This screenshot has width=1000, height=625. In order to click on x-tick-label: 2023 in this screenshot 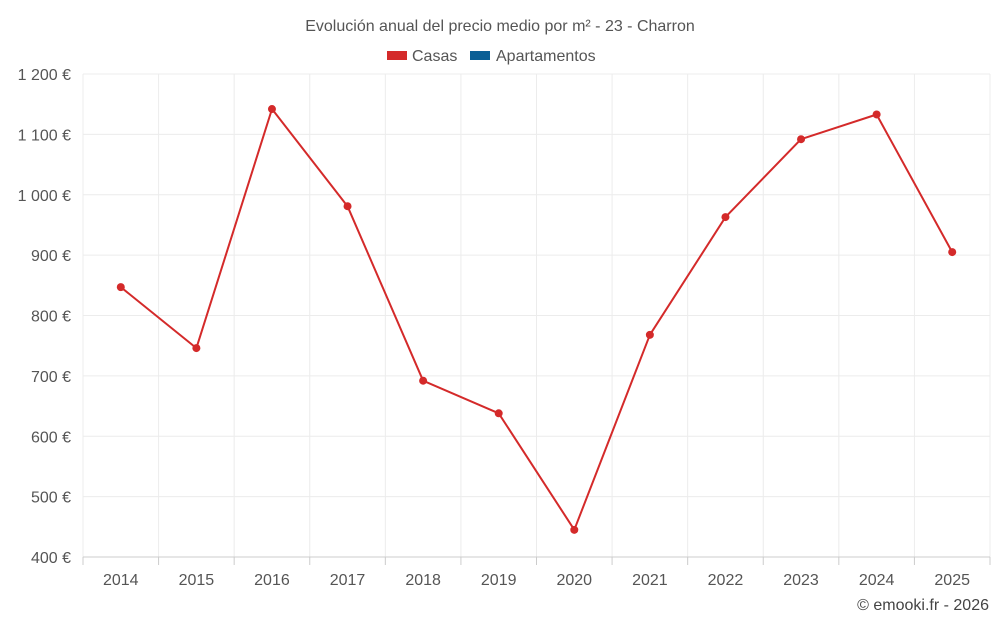, I will do `click(801, 580)`.